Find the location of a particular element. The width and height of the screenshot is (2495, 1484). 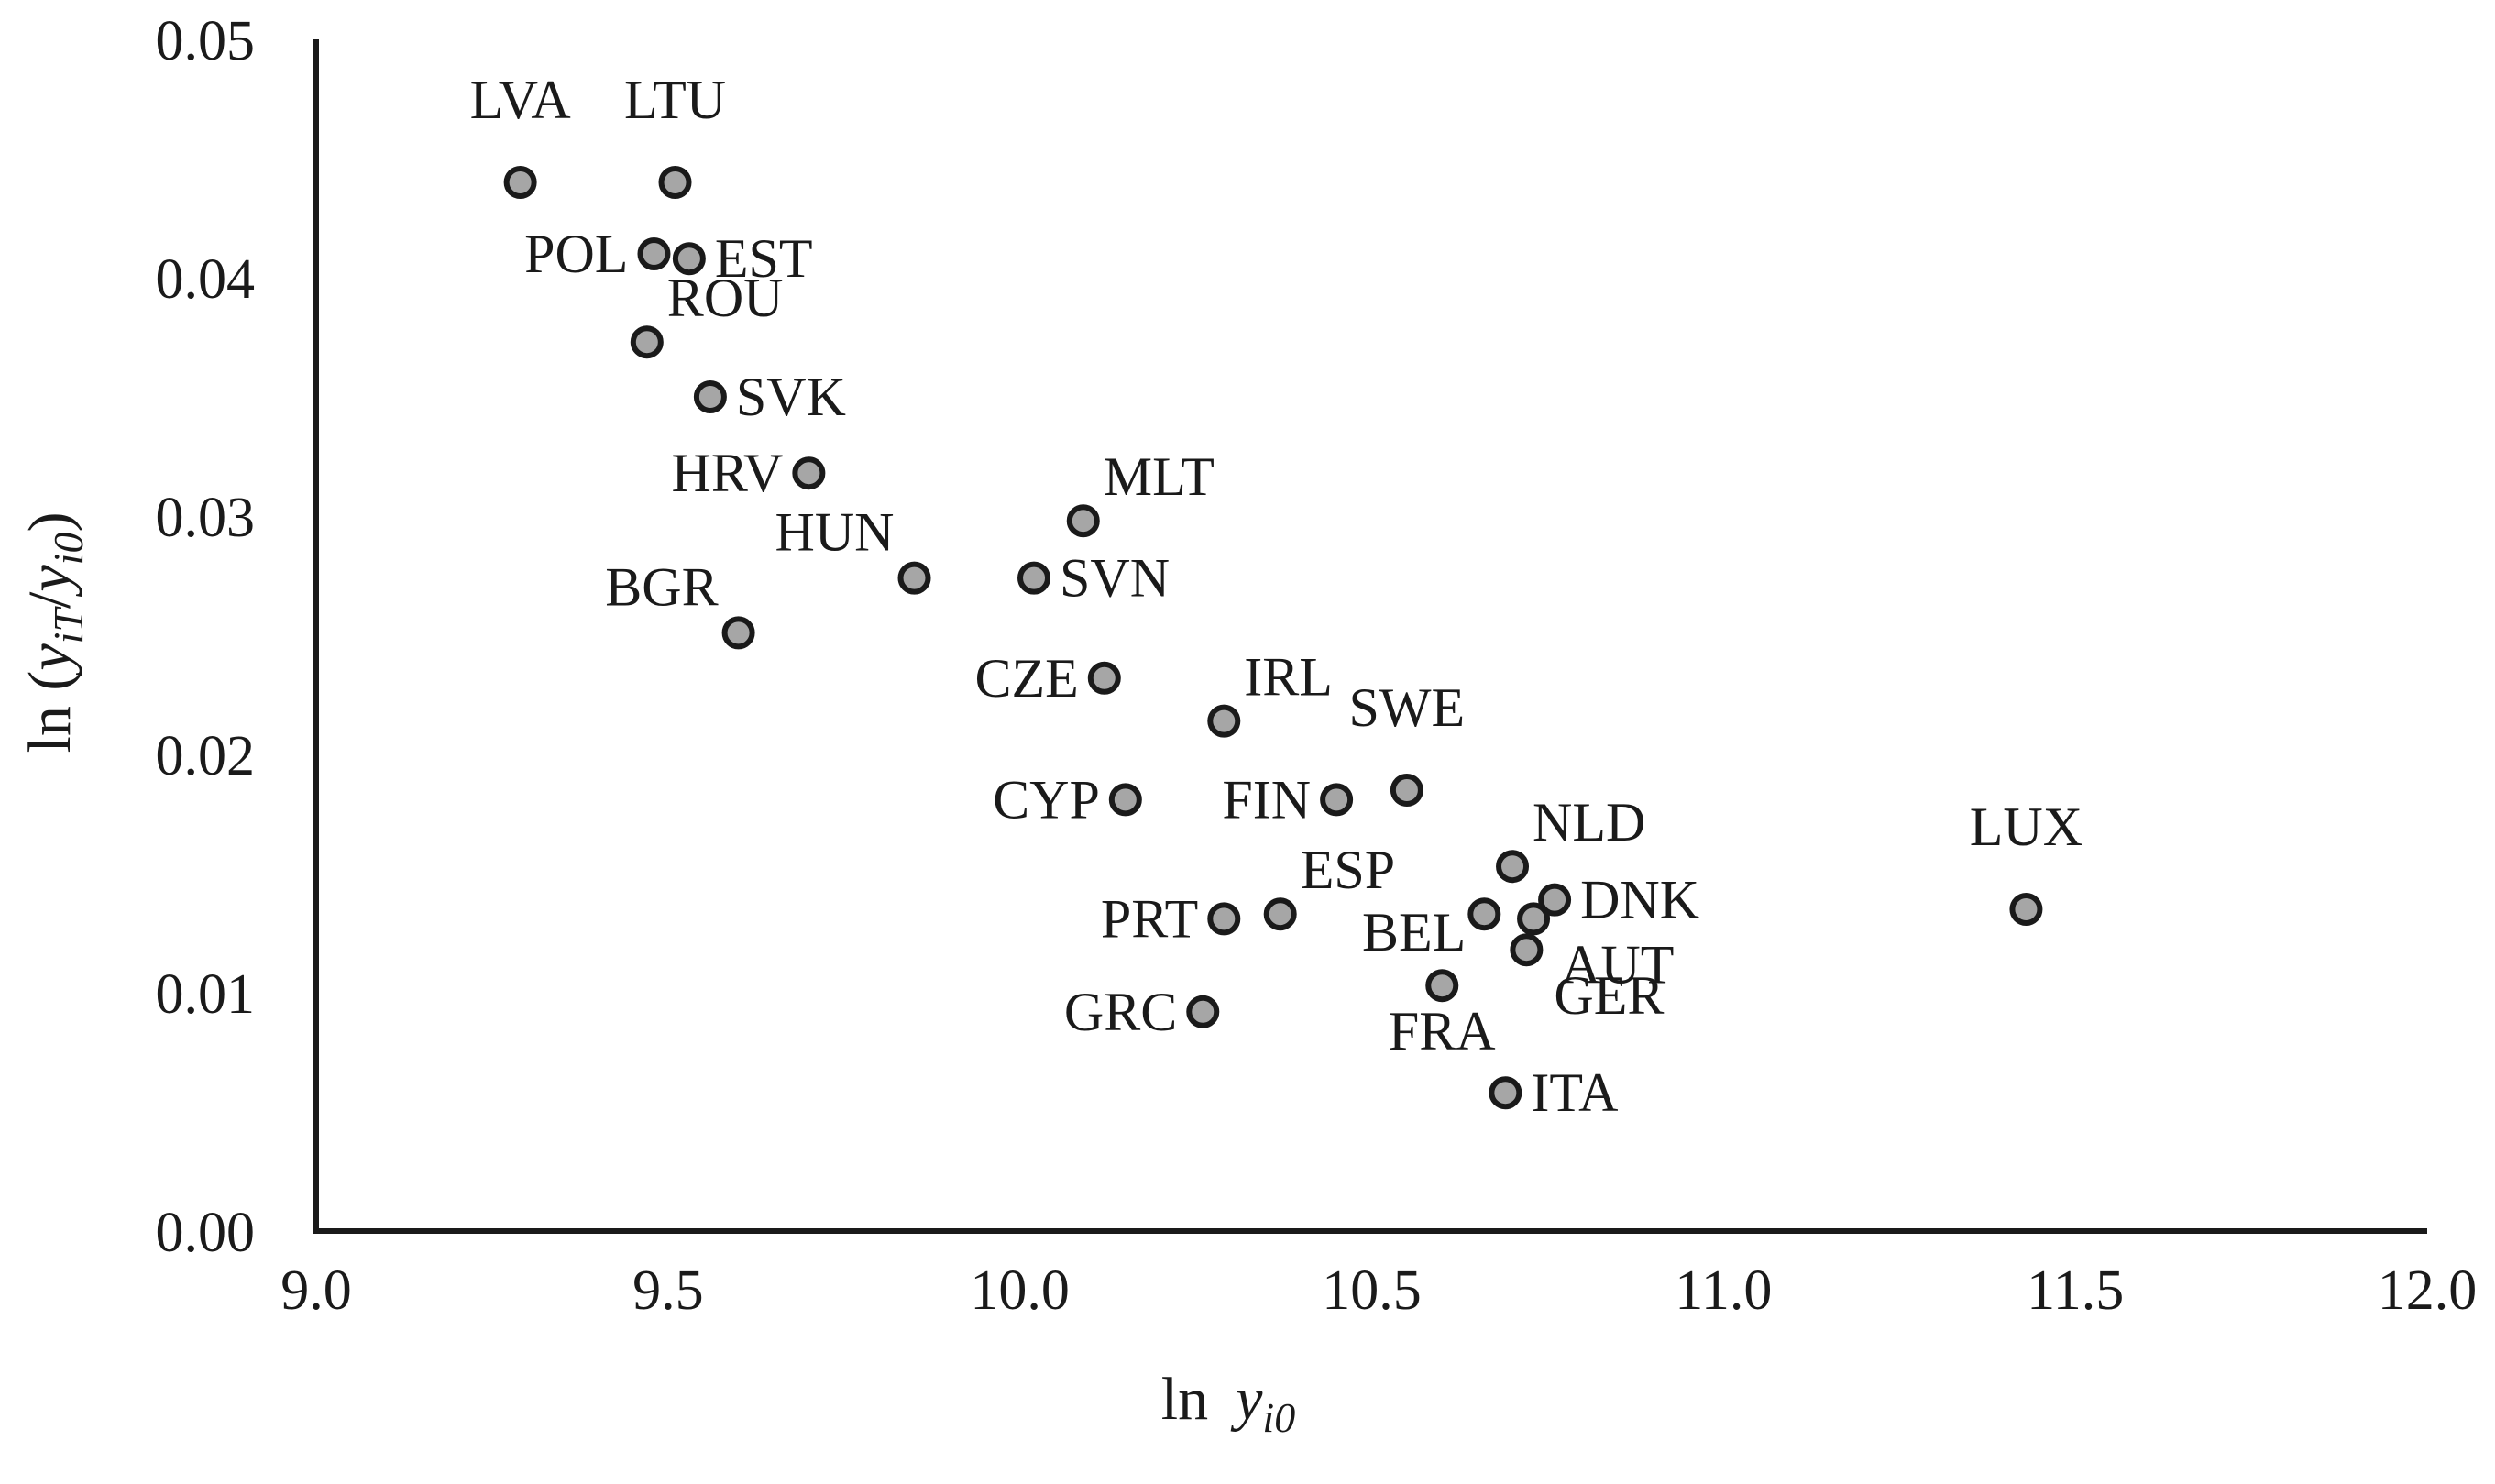

data-point-lva is located at coordinates (520, 182).